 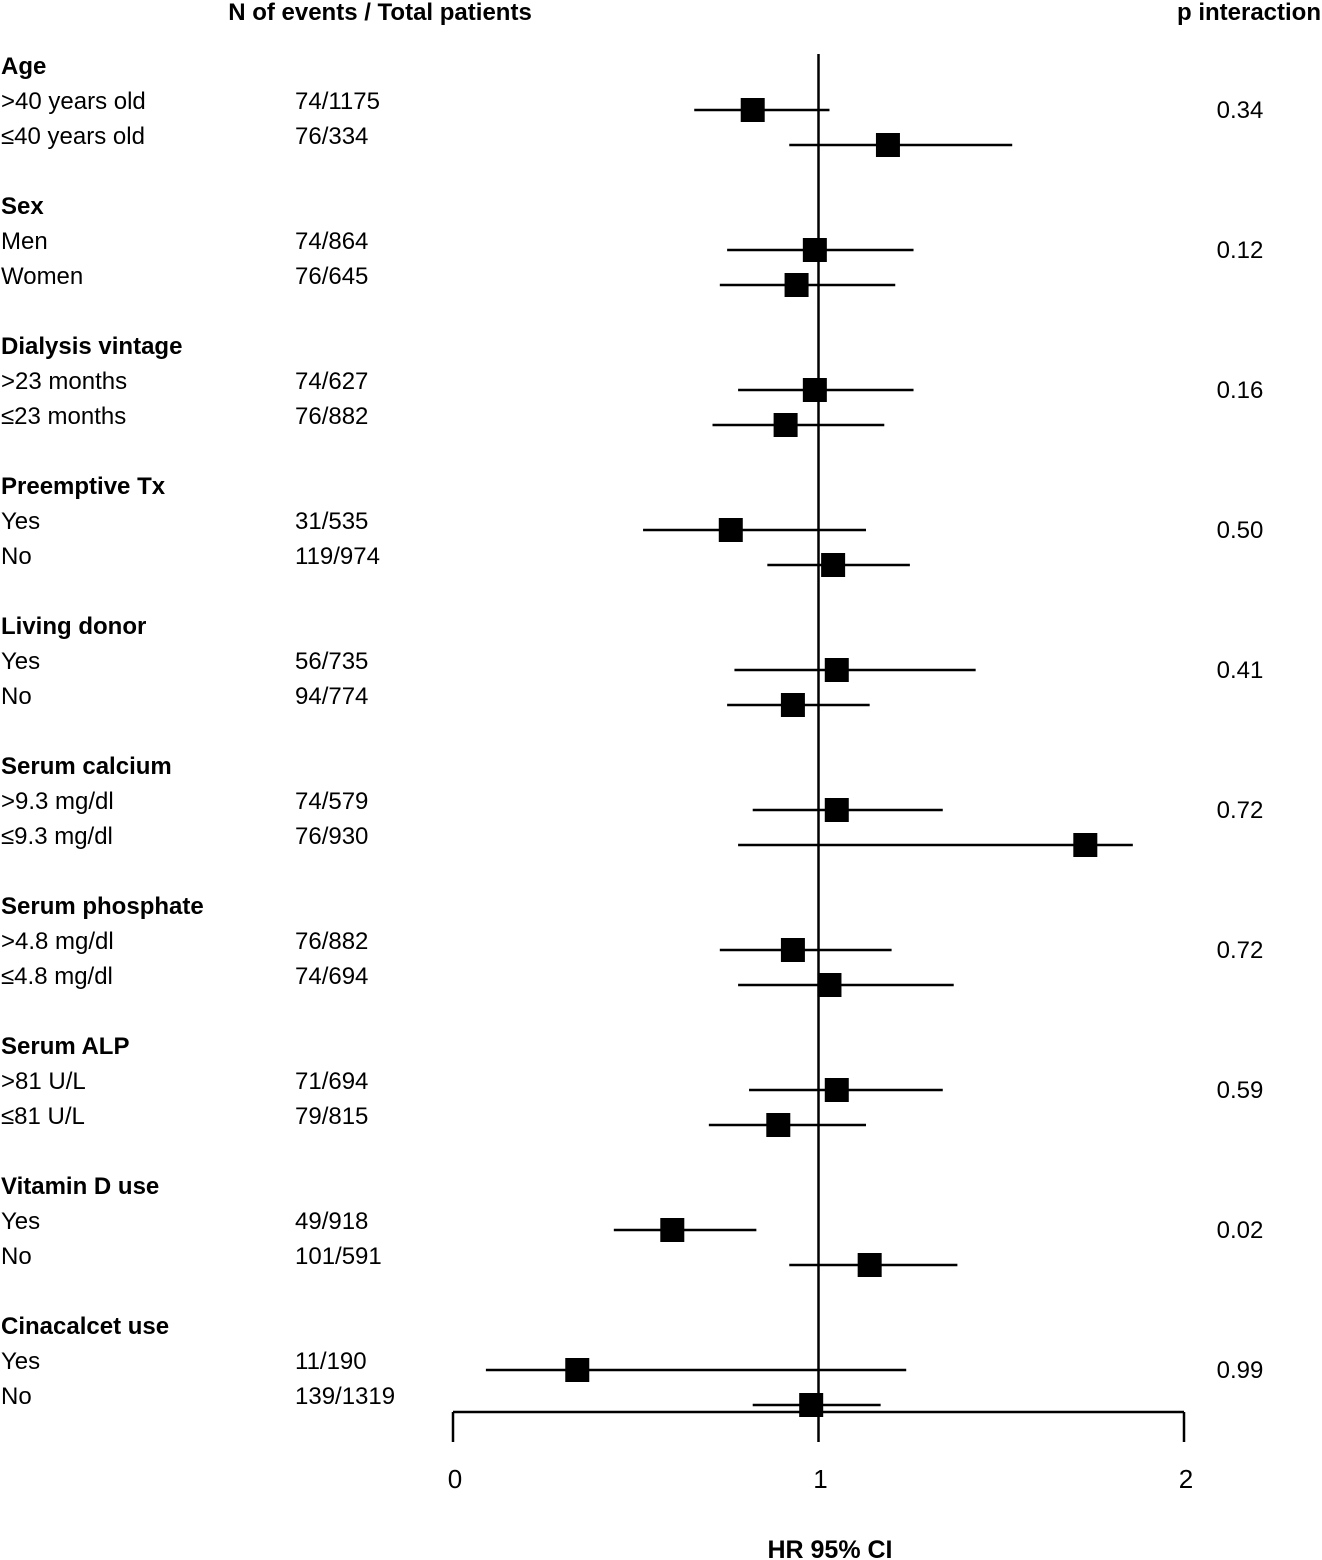 What do you see at coordinates (23, 66) in the screenshot?
I see `subgroup-title: Age` at bounding box center [23, 66].